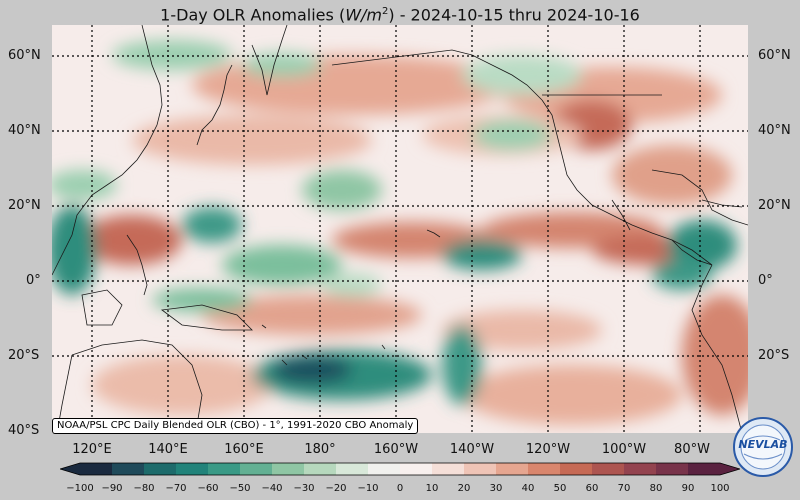  What do you see at coordinates (774, 205) in the screenshot?
I see `lat-label-20n-right: 20°N` at bounding box center [774, 205].